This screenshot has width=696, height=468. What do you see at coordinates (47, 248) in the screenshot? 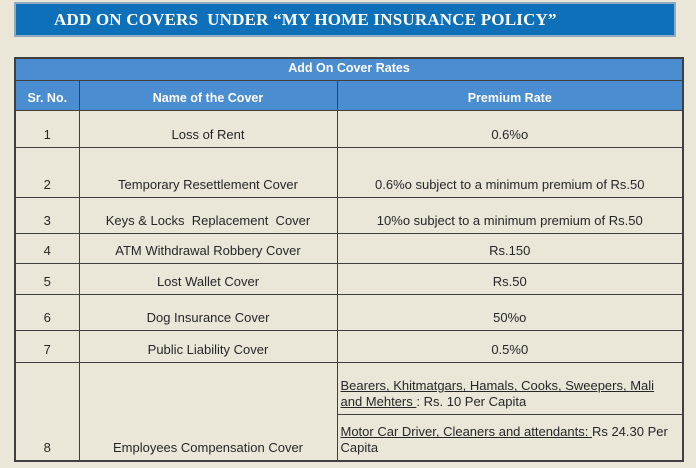
I see `sr-no-cell: 4` at bounding box center [47, 248].